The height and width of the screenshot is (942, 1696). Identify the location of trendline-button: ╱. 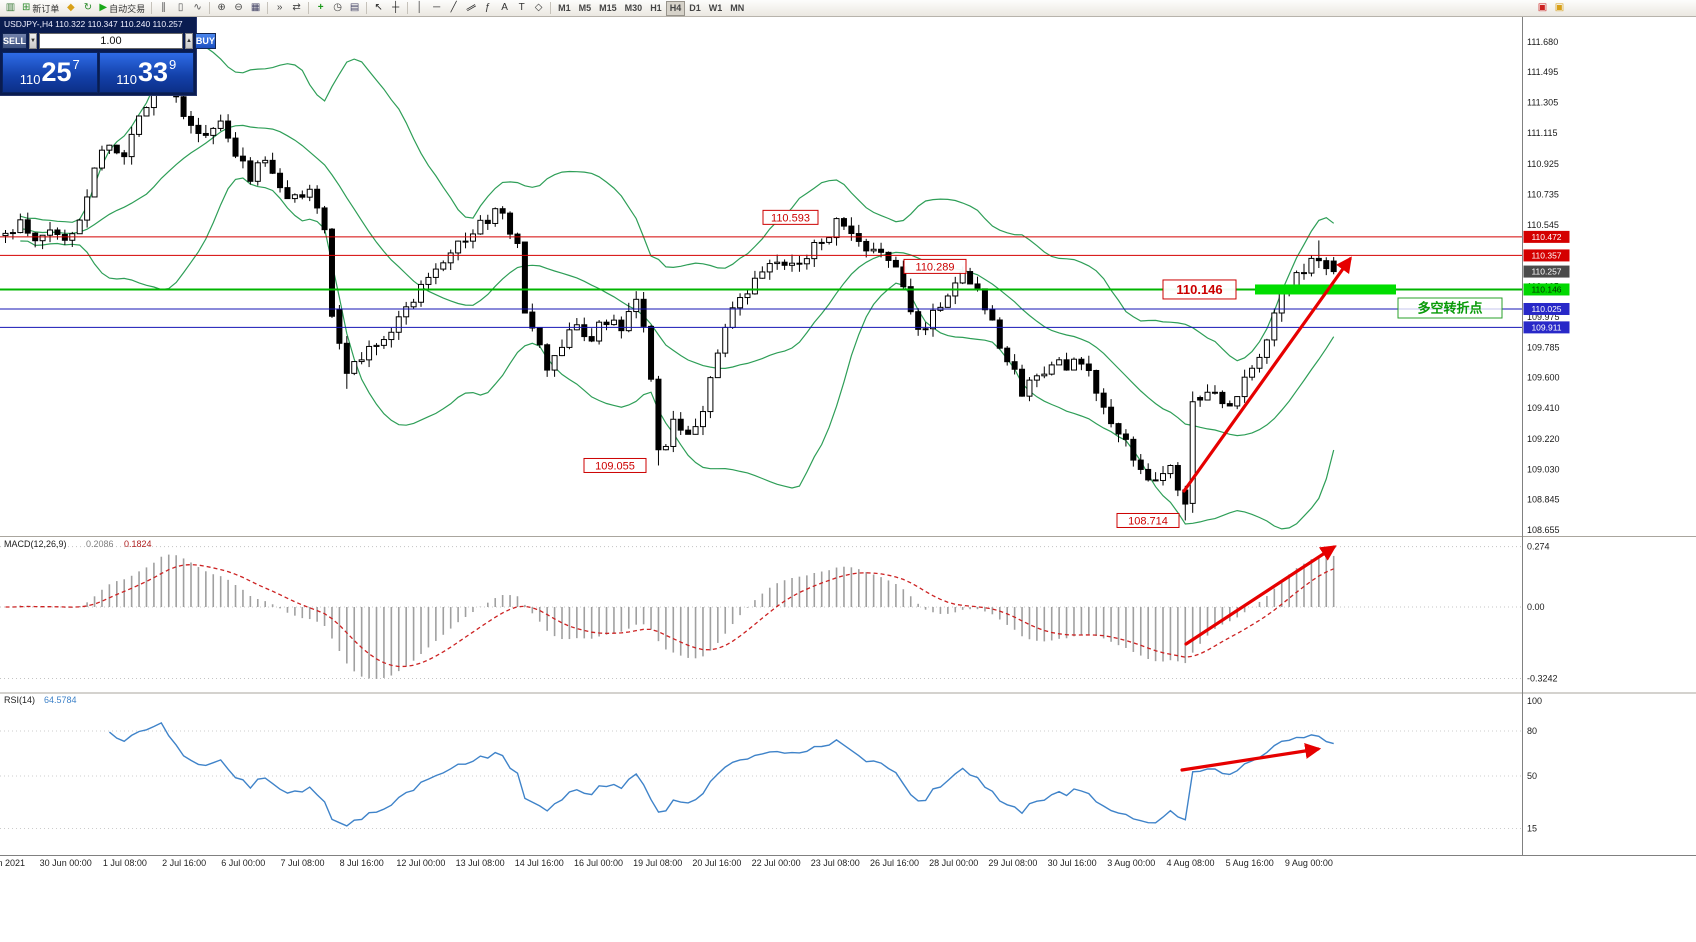
(453, 8).